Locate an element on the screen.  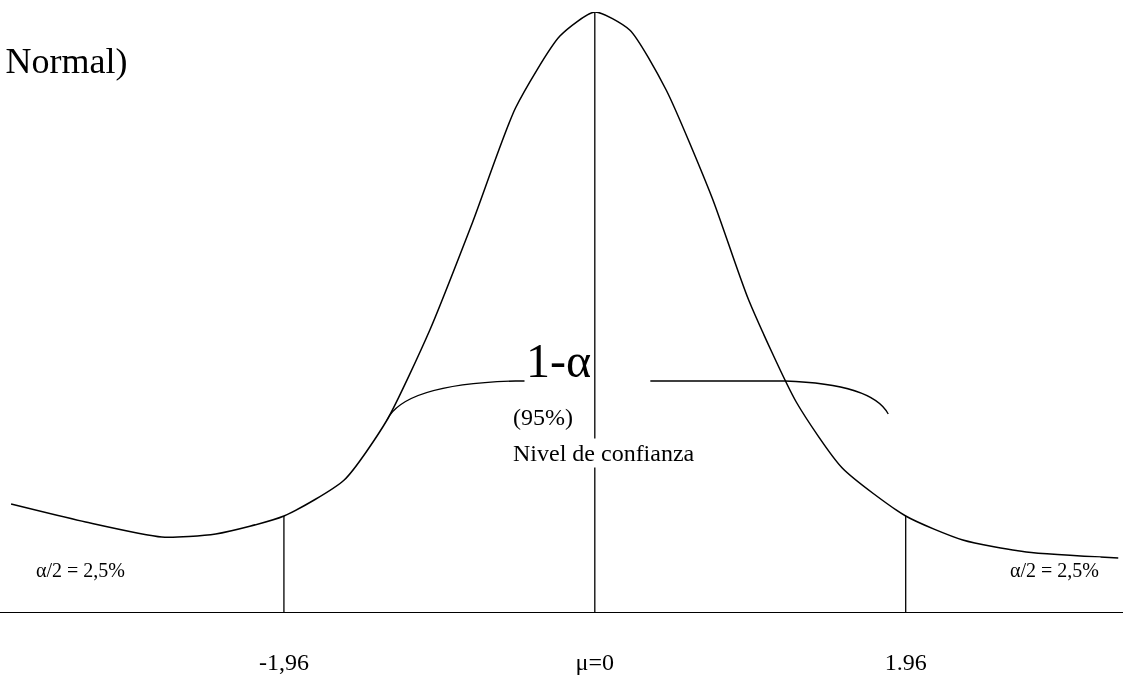
x-tick-label: μ=0 is located at coordinates (595, 661).